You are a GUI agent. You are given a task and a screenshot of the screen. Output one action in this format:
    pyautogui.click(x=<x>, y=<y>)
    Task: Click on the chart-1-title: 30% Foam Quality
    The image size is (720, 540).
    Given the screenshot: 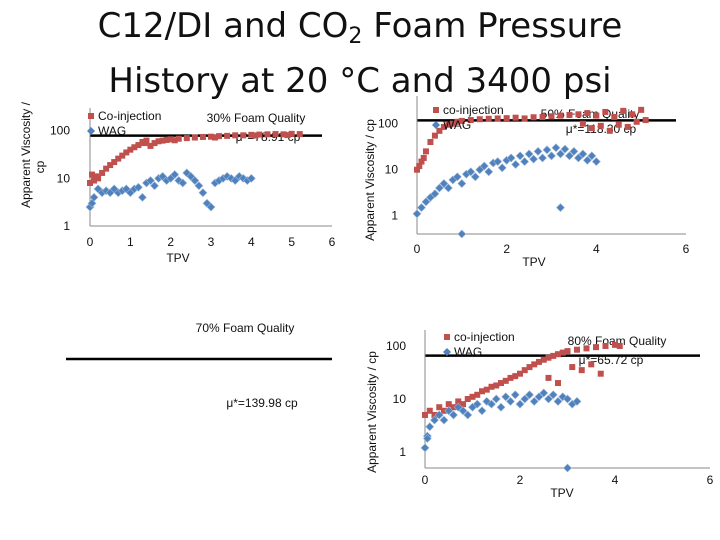 What is the action you would take?
    pyautogui.click(x=256, y=118)
    